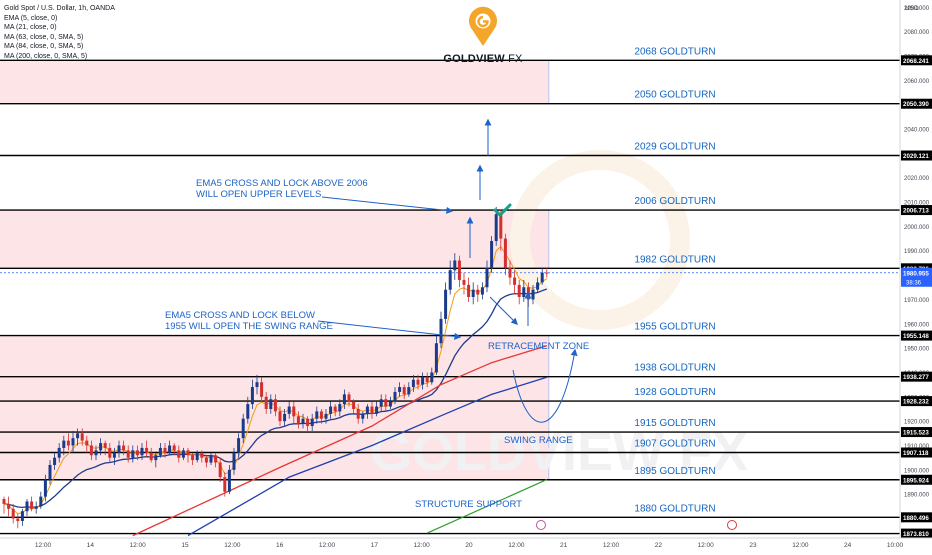 The height and width of the screenshot is (555, 932). What do you see at coordinates (515, 59) in the screenshot?
I see `logo-suffix: FX` at bounding box center [515, 59].